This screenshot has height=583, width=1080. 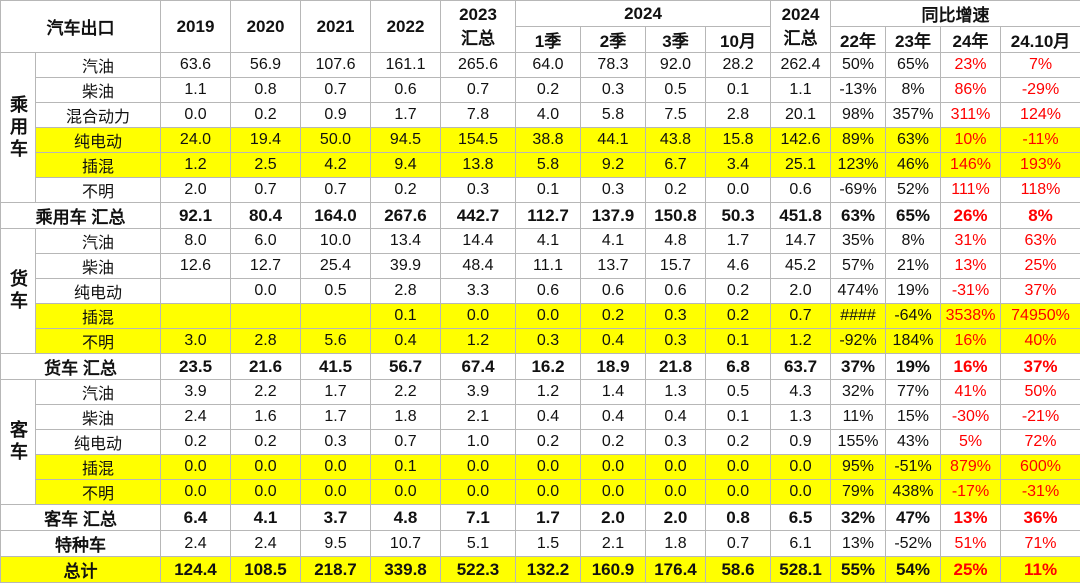 What do you see at coordinates (18, 128) in the screenshot?
I see `group-label: 乘用车` at bounding box center [18, 128].